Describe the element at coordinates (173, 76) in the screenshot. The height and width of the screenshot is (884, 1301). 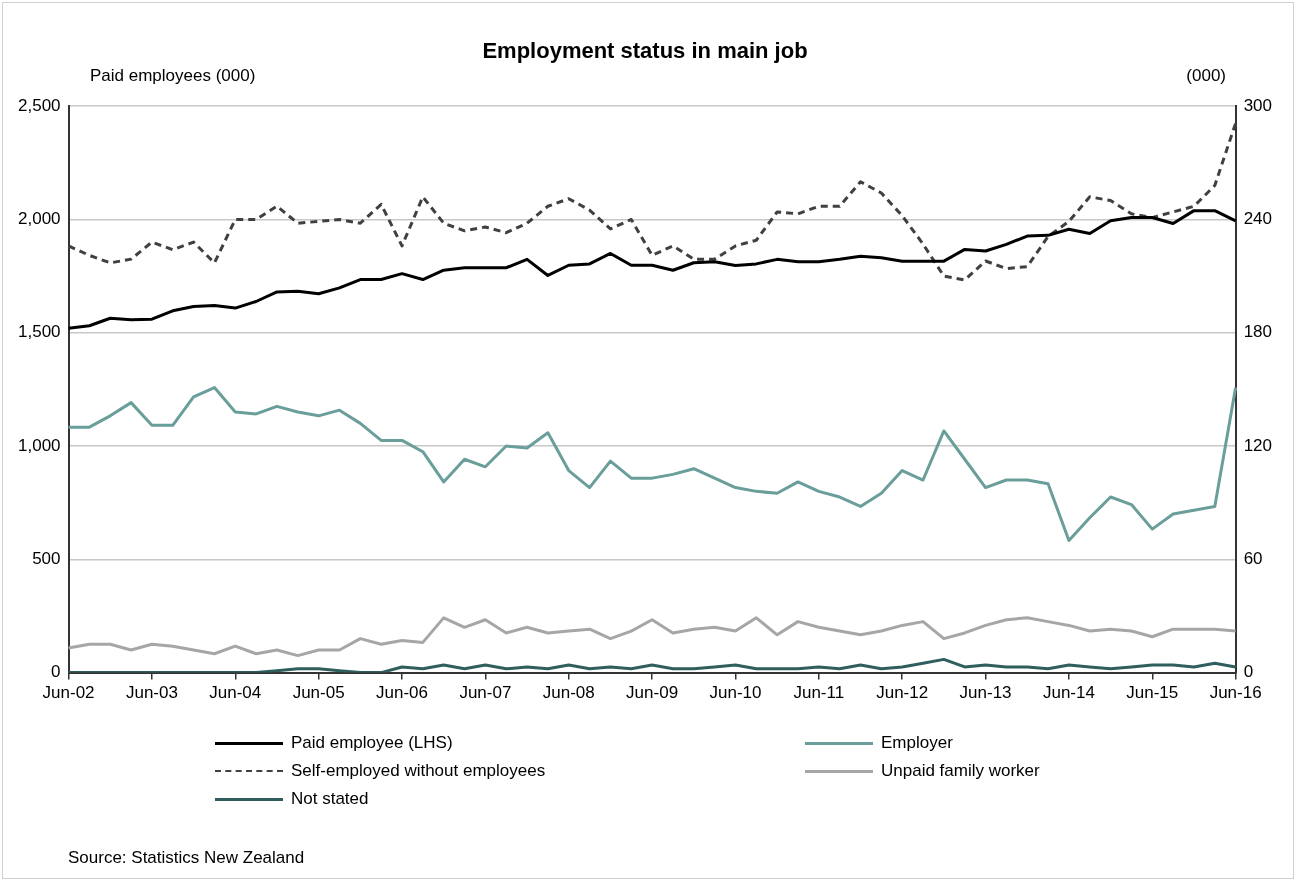
I see `y-axis-title: Paid employees (000)` at that location.